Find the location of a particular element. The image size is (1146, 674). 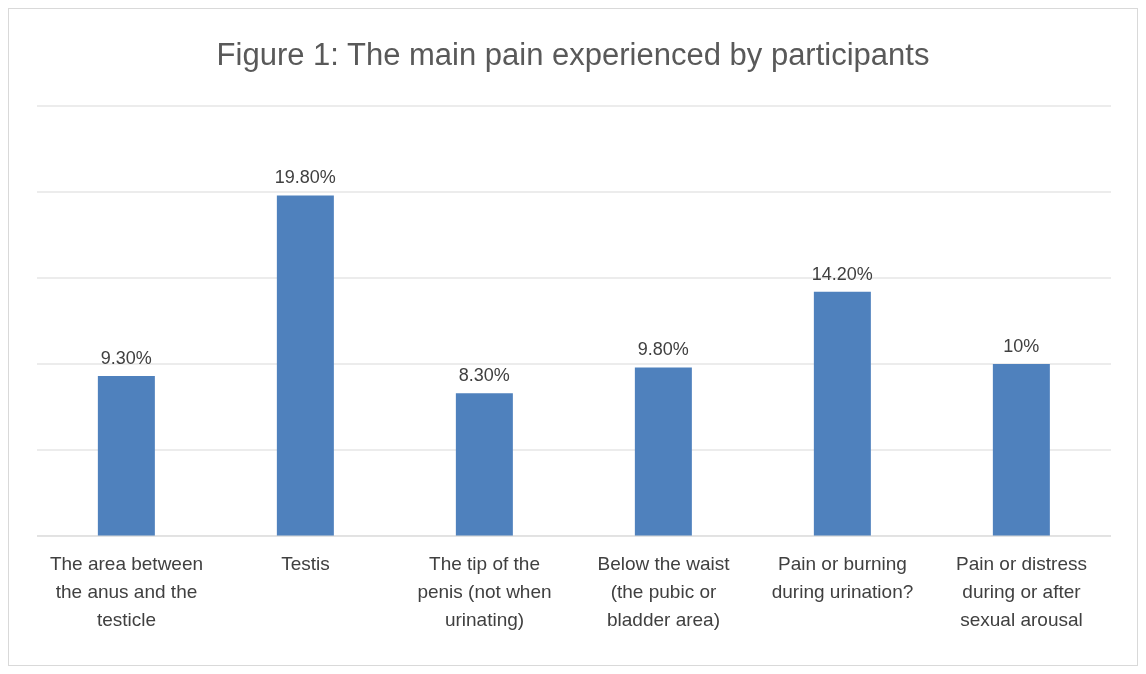

x-tick-label: Pain or distress during or after sexual arousal is located at coordinates (1021, 591).